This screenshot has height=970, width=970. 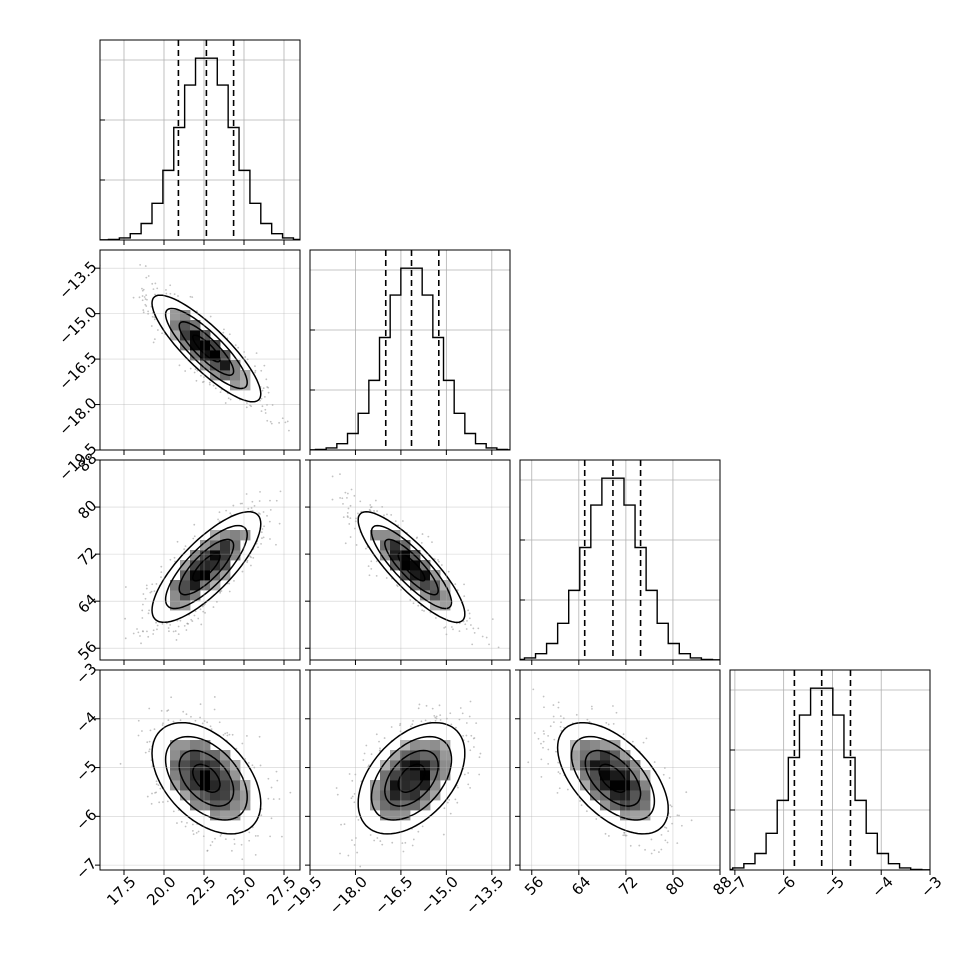 What do you see at coordinates (87, 509) in the screenshot?
I see `ytick-label-2-3: 80` at bounding box center [87, 509].